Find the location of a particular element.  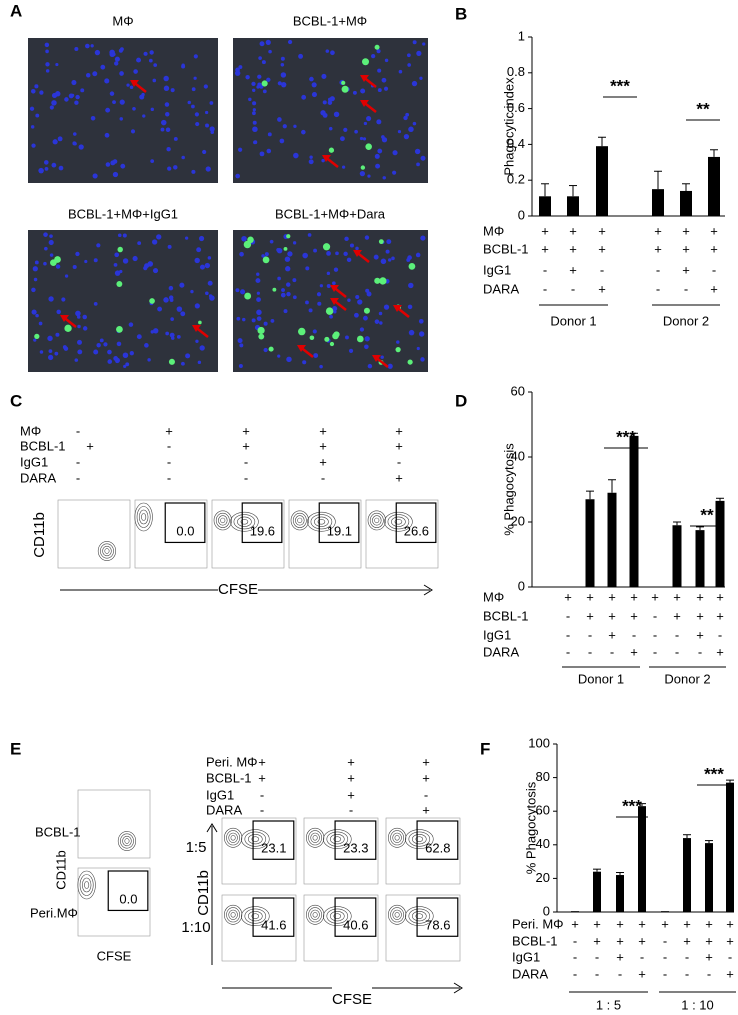

gate-value: 19.6 is located at coordinates (262, 530).